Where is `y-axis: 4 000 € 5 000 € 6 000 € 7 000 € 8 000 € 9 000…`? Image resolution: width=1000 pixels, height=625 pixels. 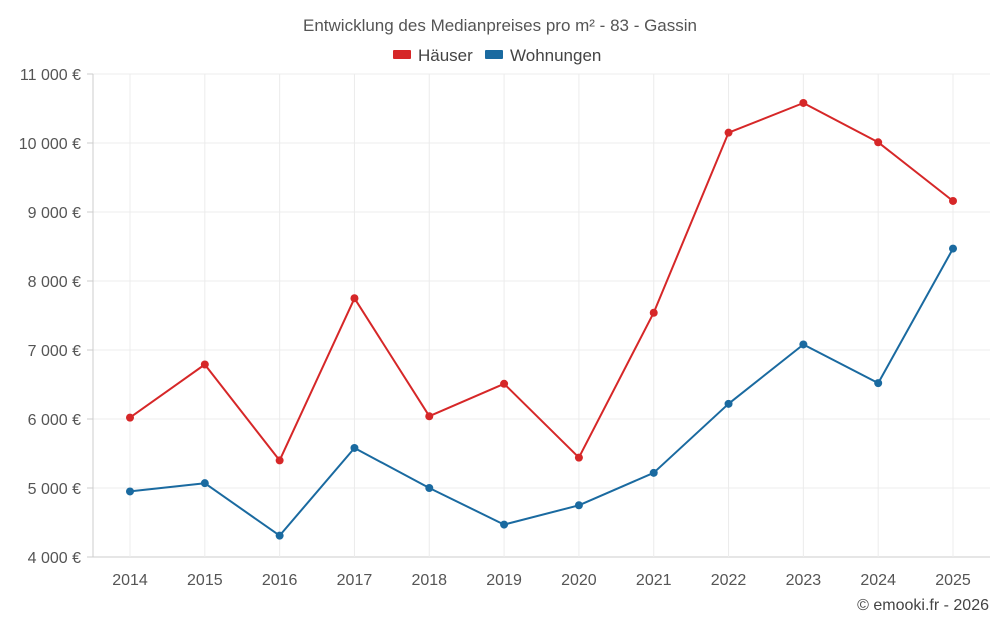
y-axis: 4 000 € 5 000 € 6 000 € 7 000 € 8 000 € 9 000… is located at coordinates (56, 317).